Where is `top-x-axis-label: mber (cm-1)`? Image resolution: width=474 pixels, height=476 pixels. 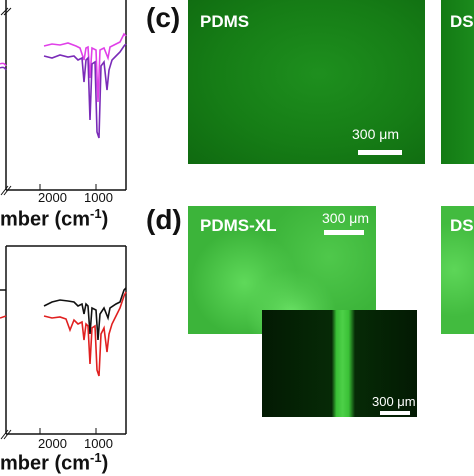
top-x-axis-label: mber (cm-1) is located at coordinates (54, 218).